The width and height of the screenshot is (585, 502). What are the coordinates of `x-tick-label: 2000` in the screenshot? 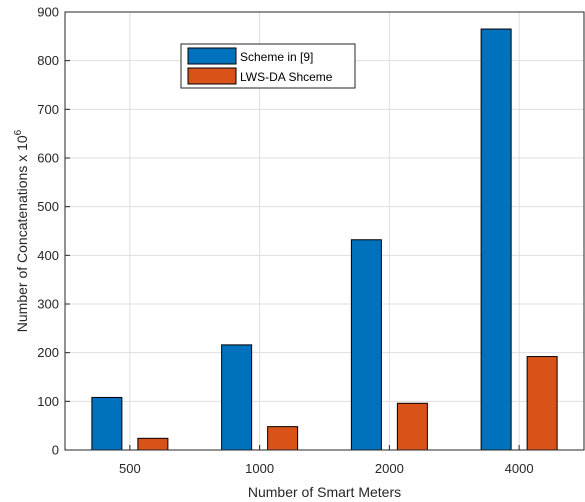 It's located at (389, 468).